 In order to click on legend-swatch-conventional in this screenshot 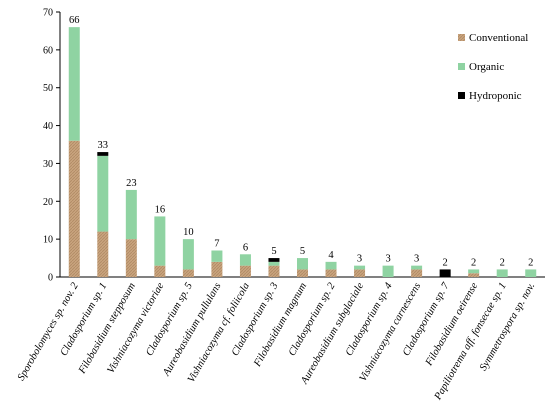, I will do `click(461, 37)`.